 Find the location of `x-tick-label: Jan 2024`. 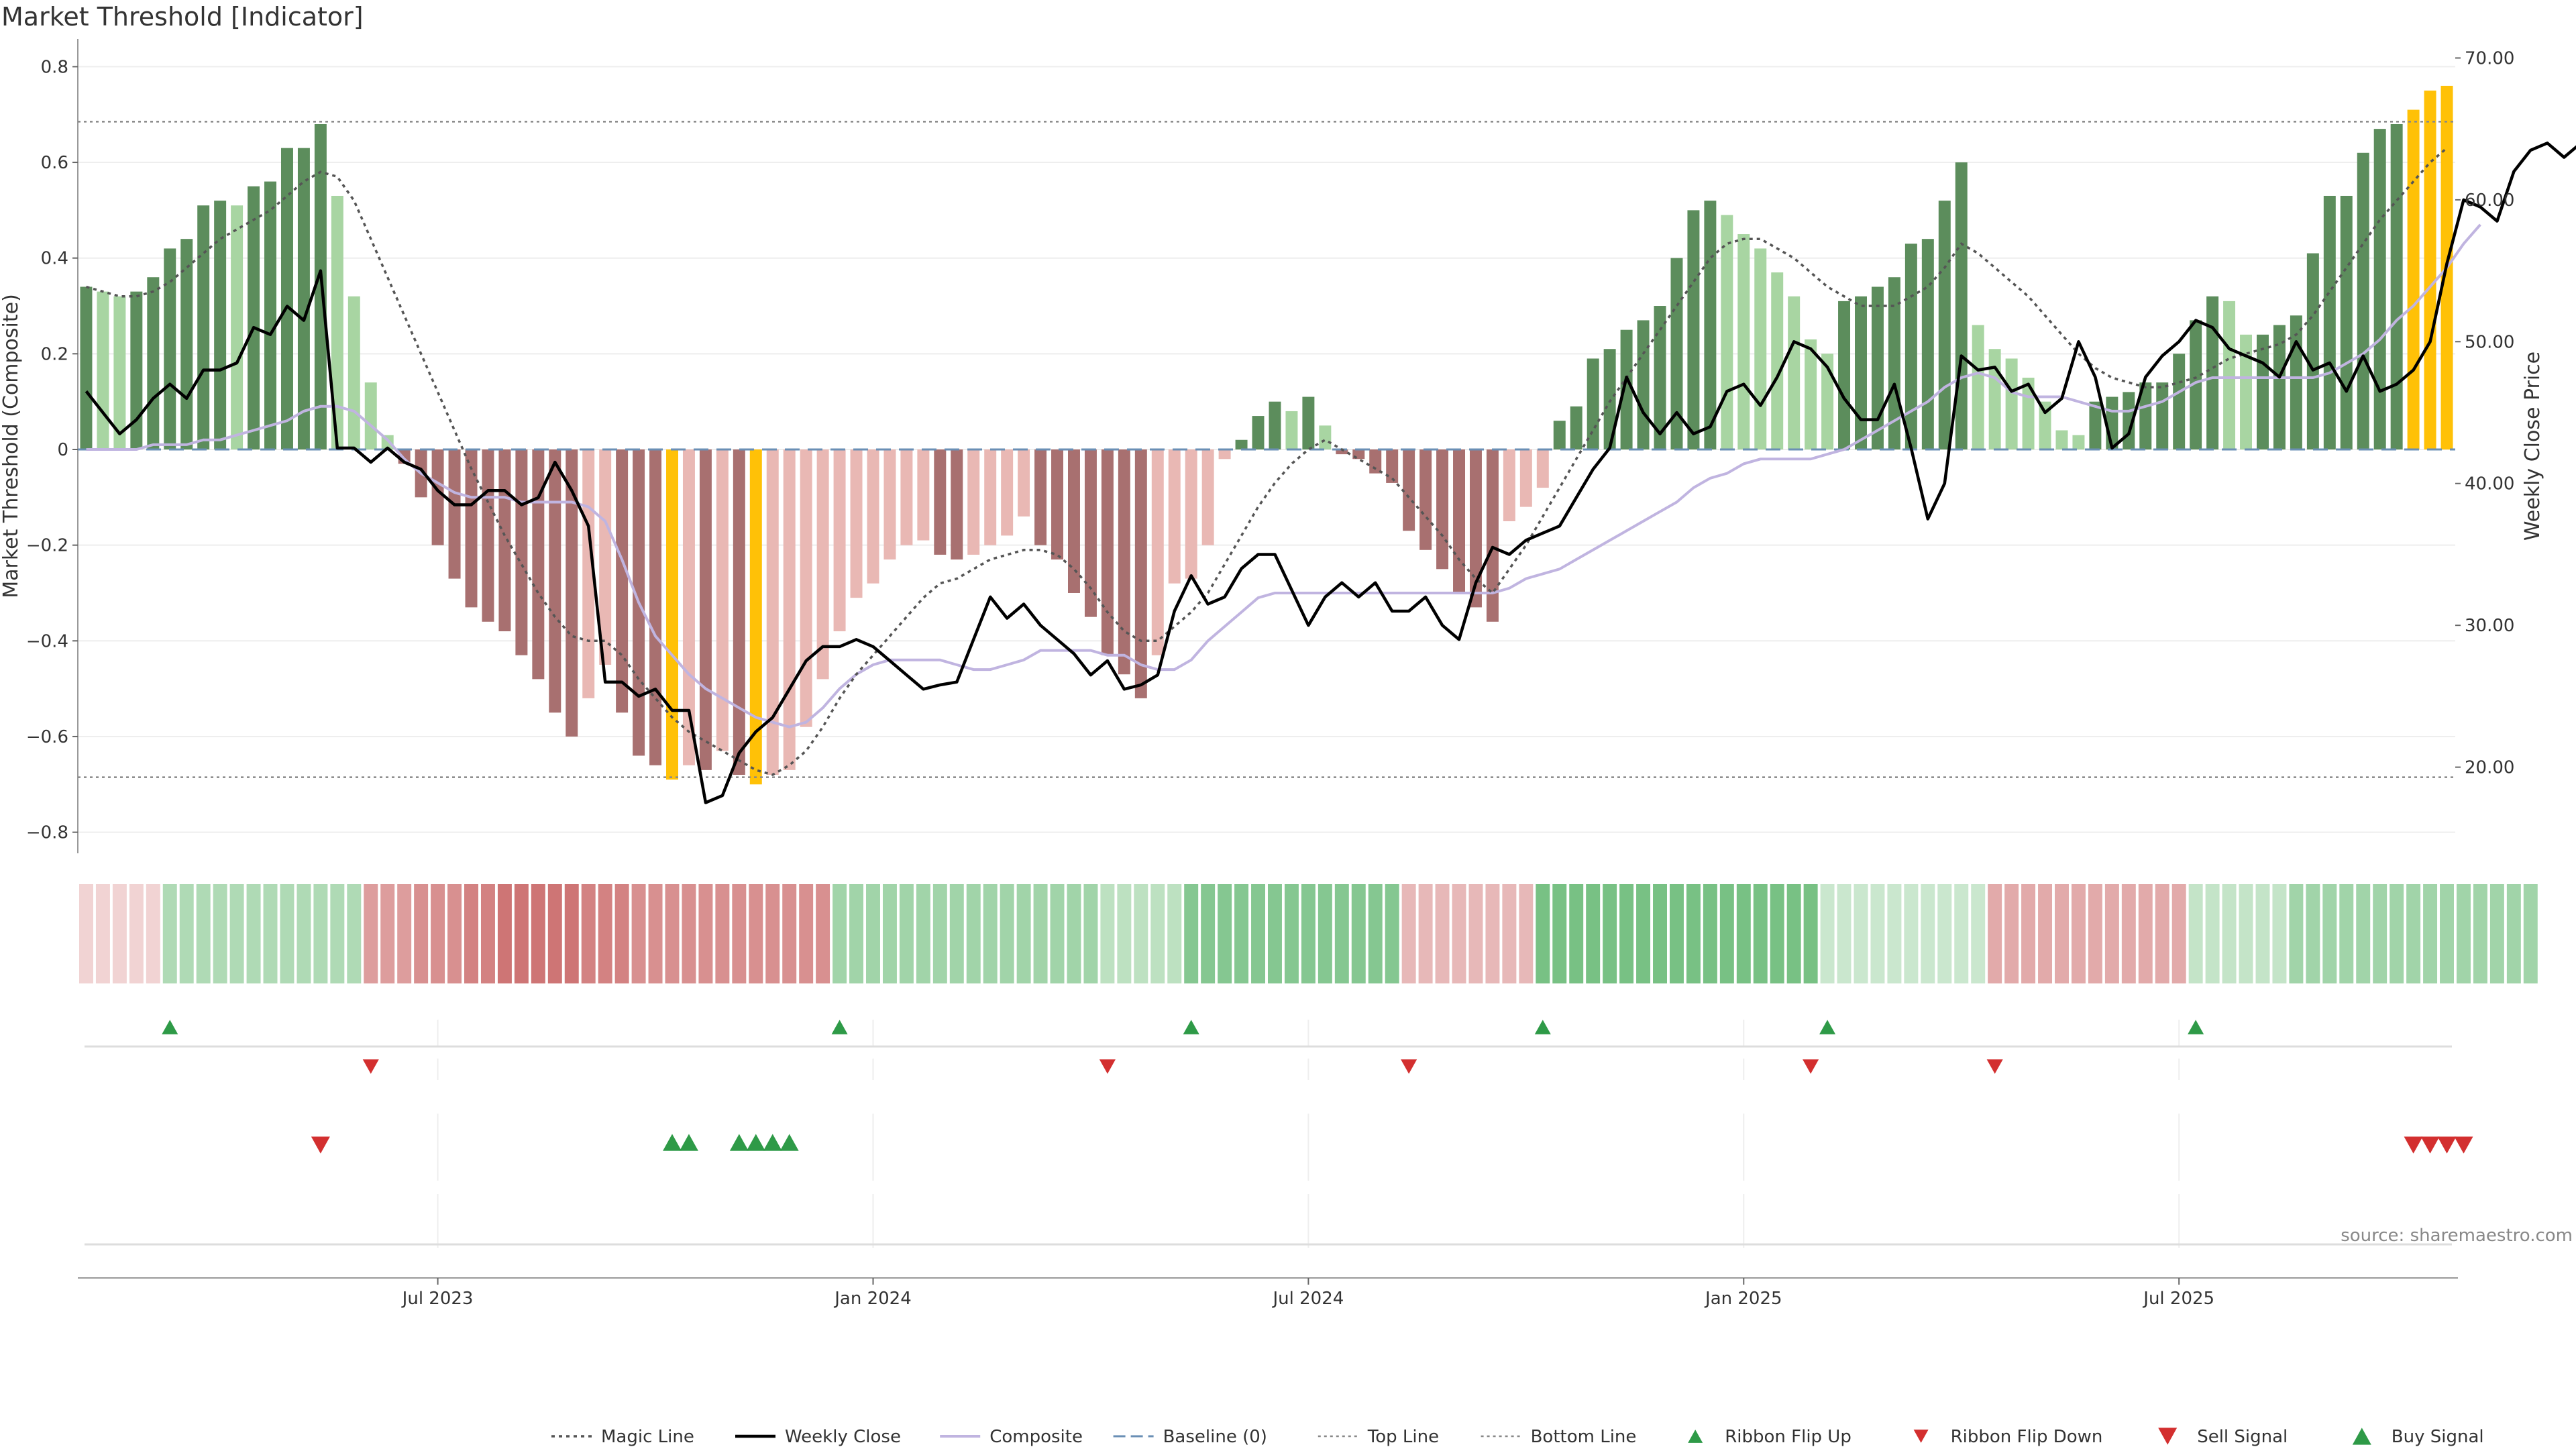

x-tick-label: Jan 2024 is located at coordinates (872, 1299).